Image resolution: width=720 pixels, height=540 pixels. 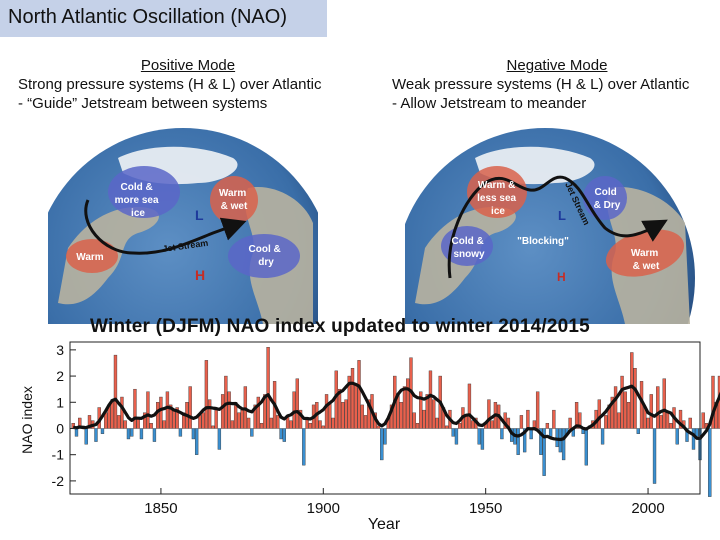 I want to click on y-tick-label: 0, so click(x=60, y=428).